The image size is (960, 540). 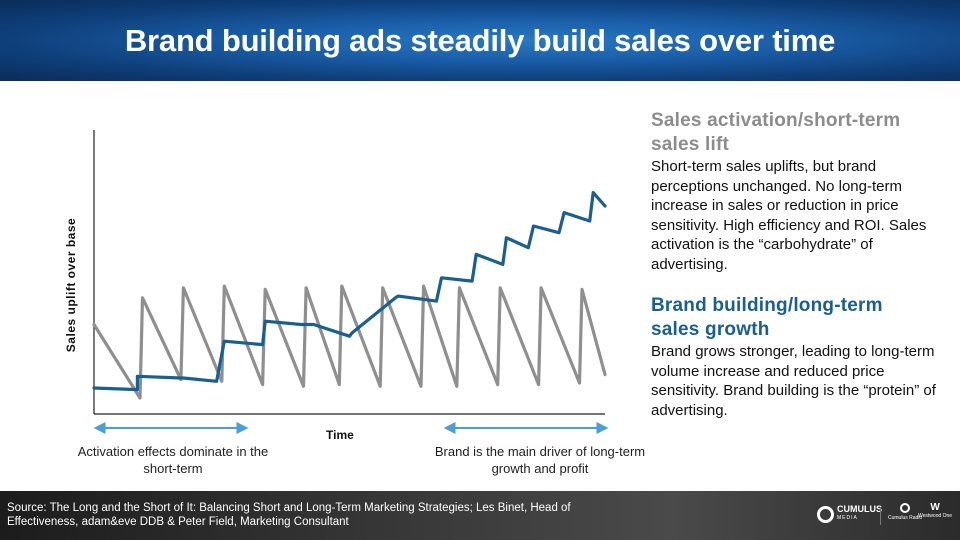 What do you see at coordinates (905, 508) in the screenshot?
I see `cumulus-radio-icon` at bounding box center [905, 508].